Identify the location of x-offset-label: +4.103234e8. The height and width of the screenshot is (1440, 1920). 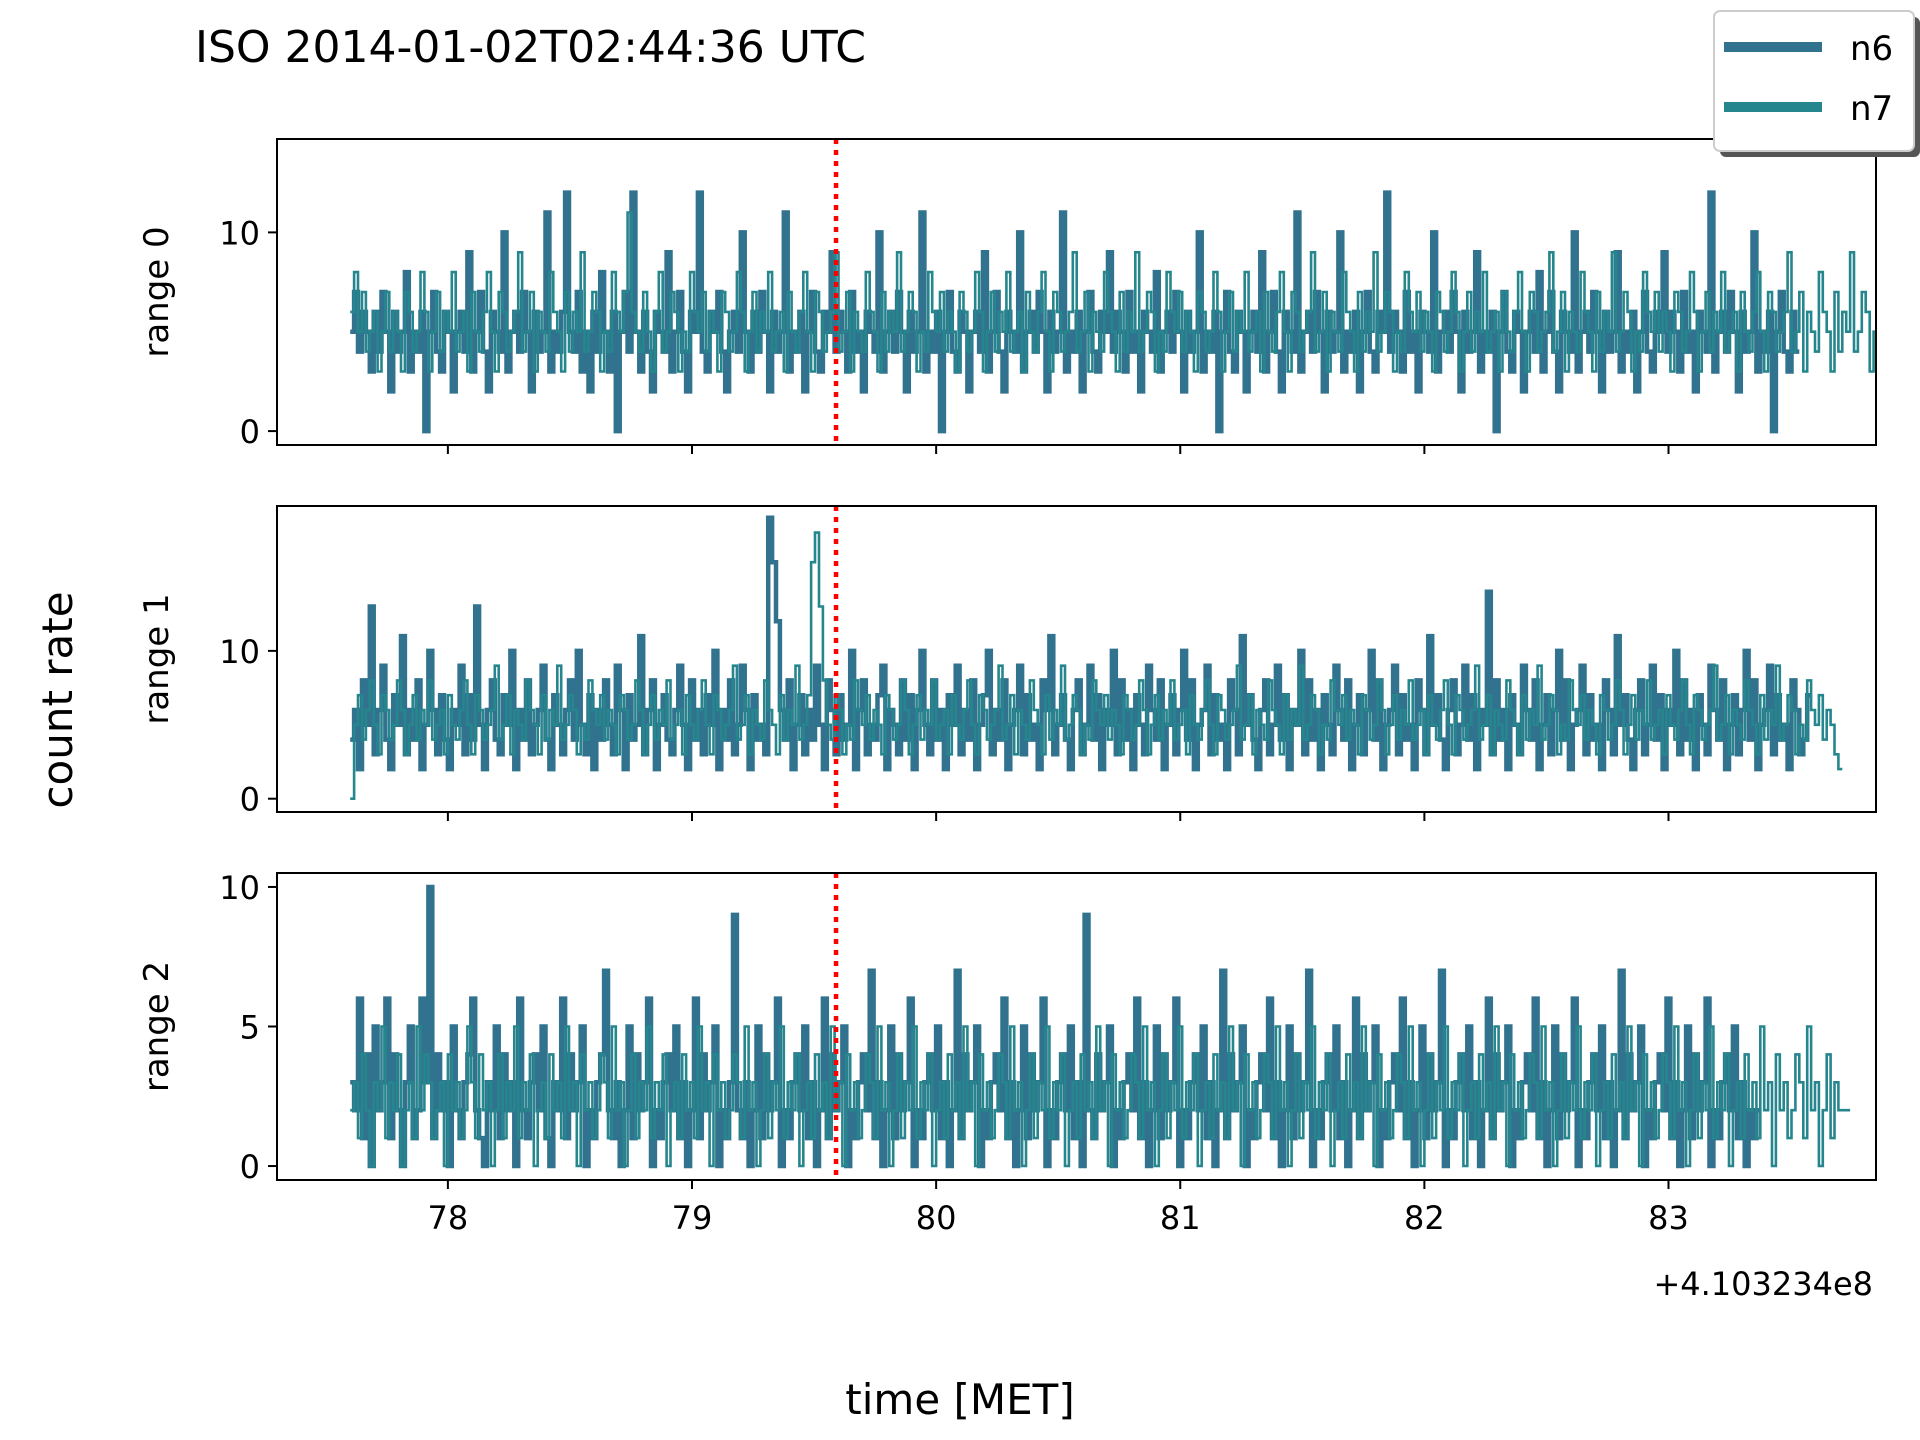
(1763, 1284).